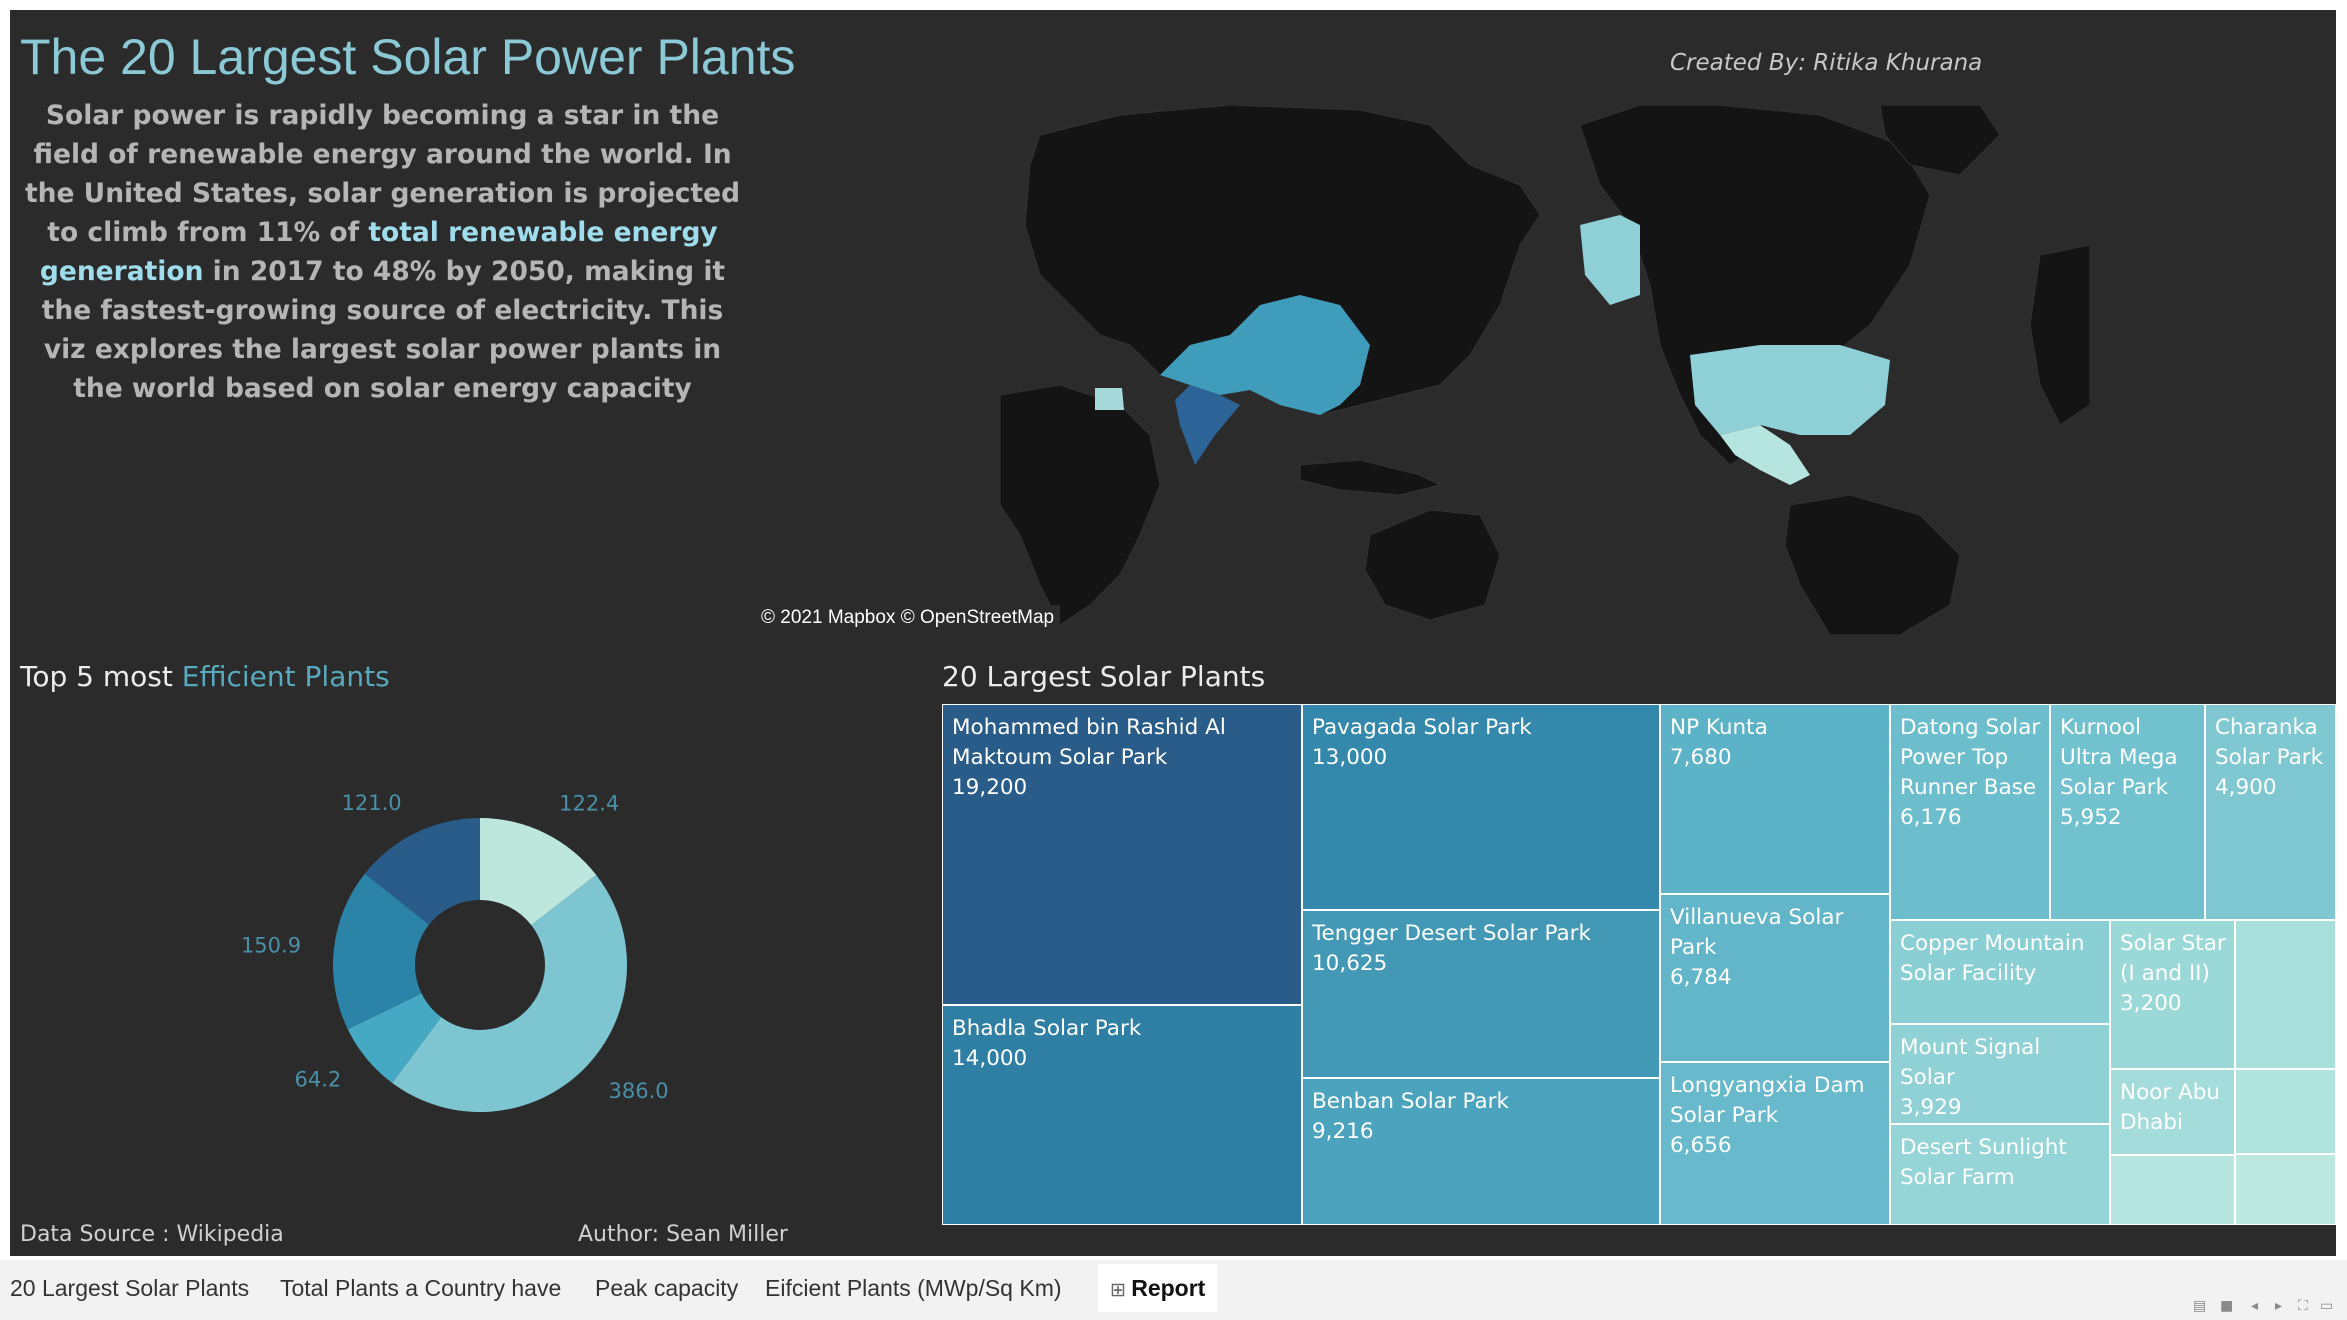  Describe the element at coordinates (1370, 477) in the screenshot. I see `land-indonesia` at that location.